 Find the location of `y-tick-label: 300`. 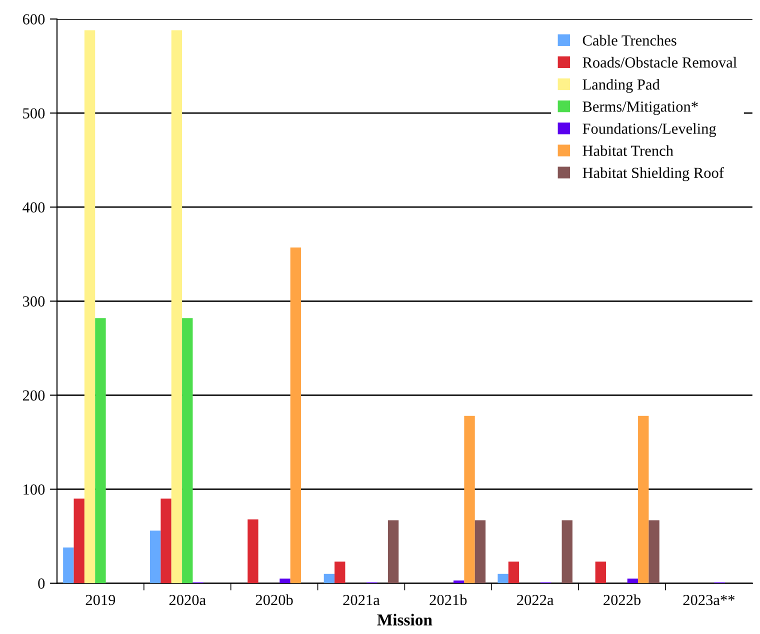

y-tick-label: 300 is located at coordinates (34, 301).